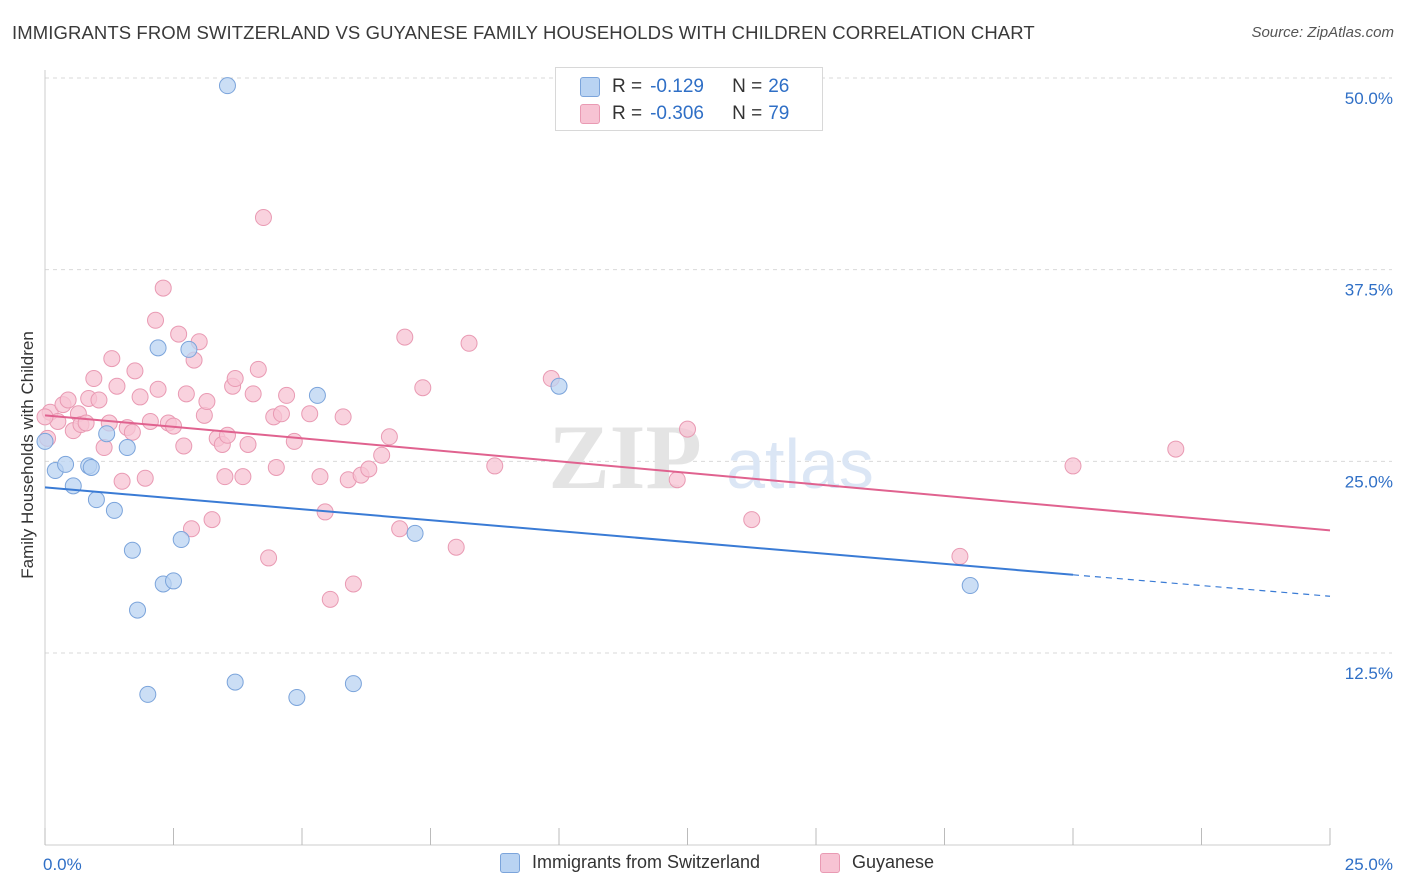  Describe the element at coordinates (893, 862) in the screenshot. I see `legend-label-guyanese: Guyanese` at that location.